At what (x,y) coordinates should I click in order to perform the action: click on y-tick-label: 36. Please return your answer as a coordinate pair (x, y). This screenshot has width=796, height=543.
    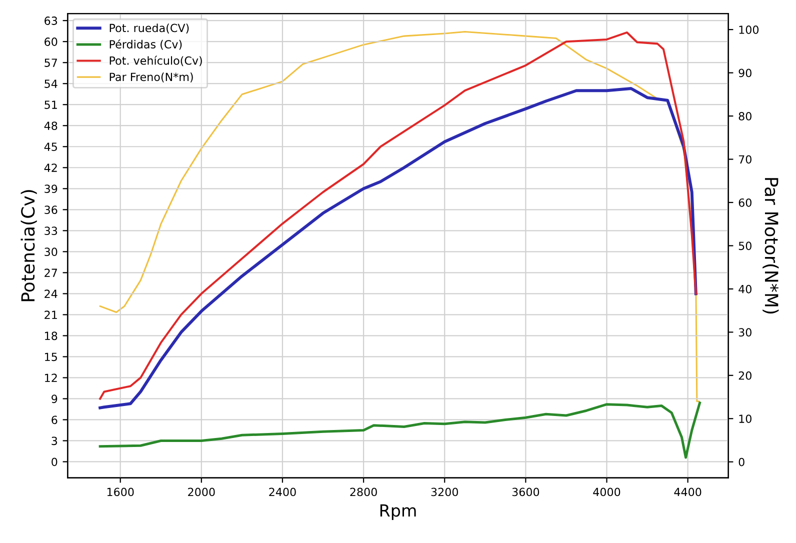
    Looking at the image, I should click on (51, 210).